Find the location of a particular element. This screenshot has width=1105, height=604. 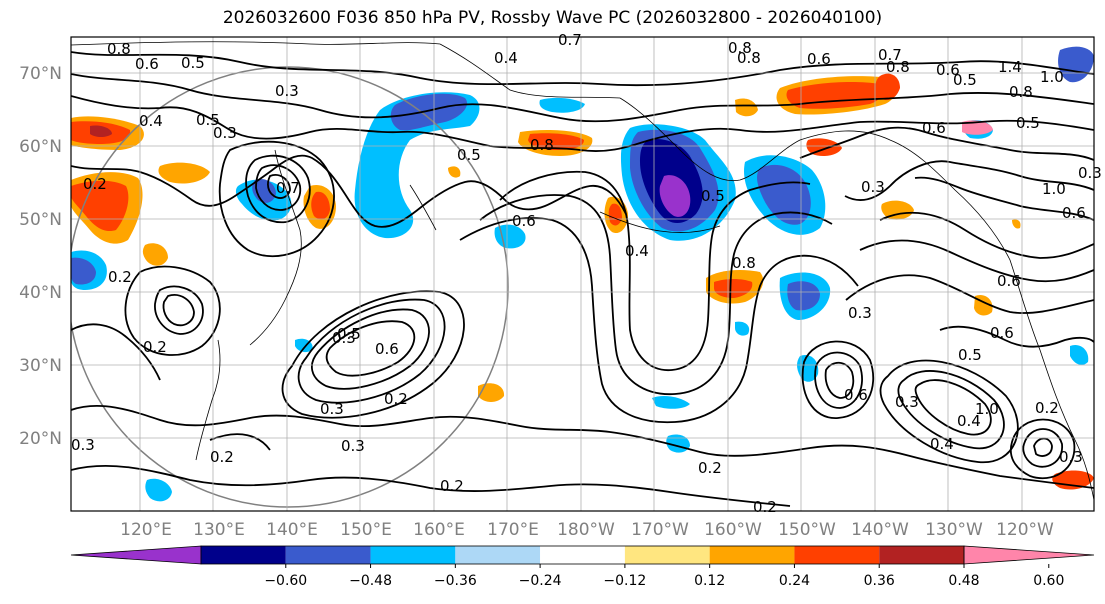

colorbar-tick-label: −0.60 is located at coordinates (285, 581).